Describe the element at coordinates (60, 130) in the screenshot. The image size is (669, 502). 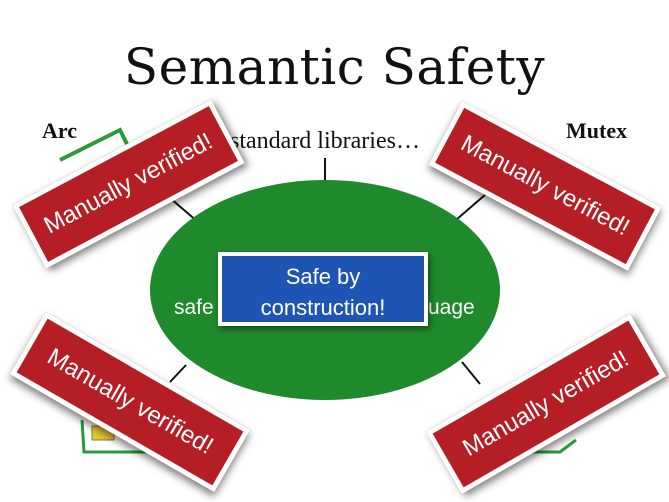
I see `arc-label: Arc` at that location.